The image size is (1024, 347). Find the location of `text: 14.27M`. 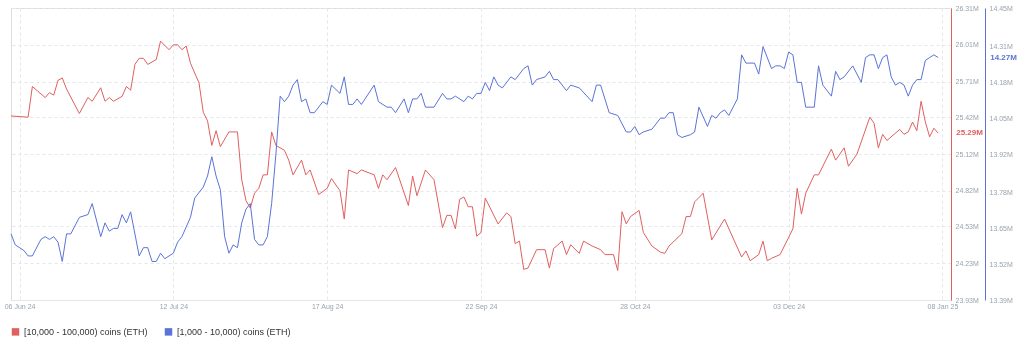

text: 14.27M is located at coordinates (1004, 57).